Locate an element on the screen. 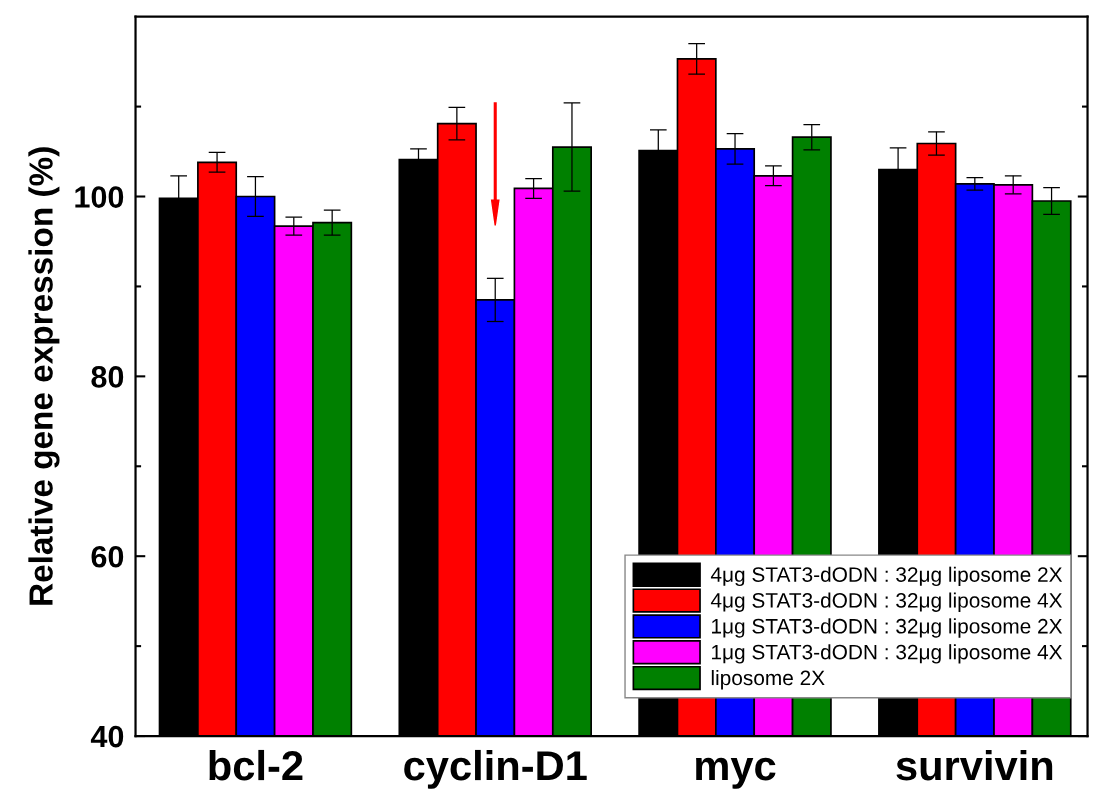 This screenshot has height=794, width=1093. legend-label: 4μg STAT3-dODN : 32μg liposome 4X is located at coordinates (886, 602).